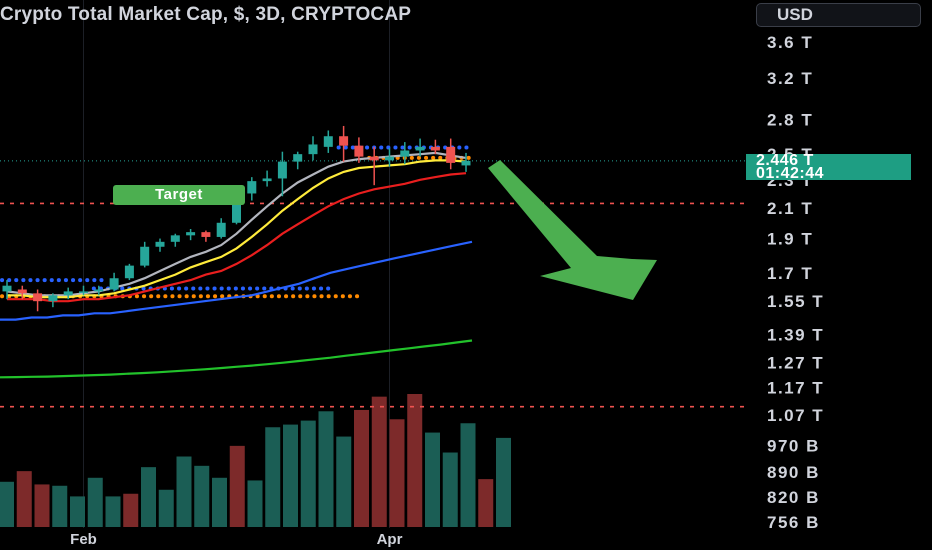 The height and width of the screenshot is (550, 932). What do you see at coordinates (83, 539) in the screenshot?
I see `x-tick-label: Feb` at bounding box center [83, 539].